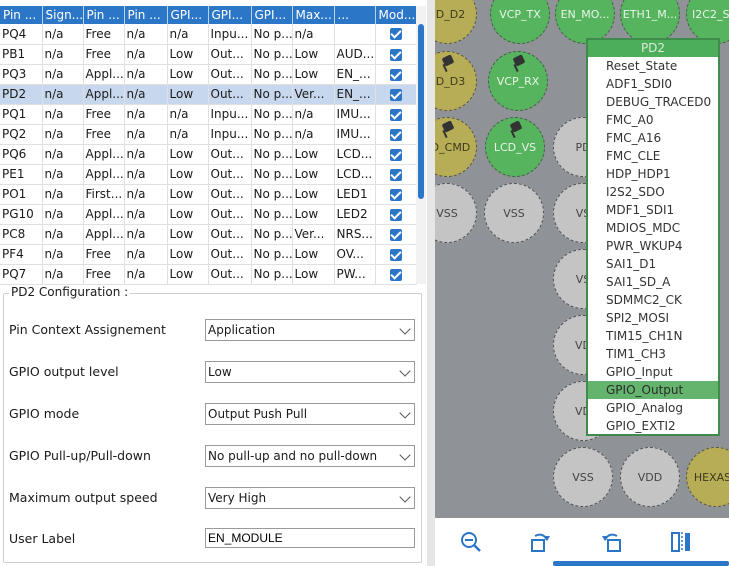 This screenshot has height=566, width=729. I want to click on menu-item-tim1-ch3: TIM1_CH3, so click(636, 354).